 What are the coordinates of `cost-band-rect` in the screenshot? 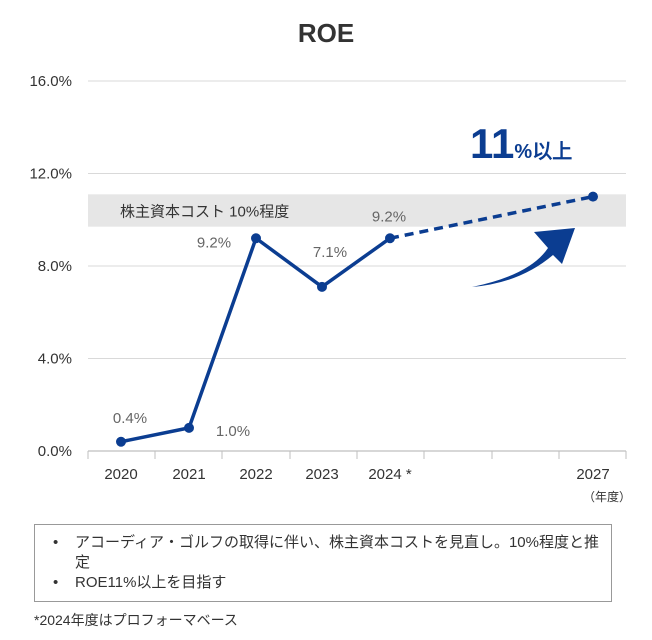 It's located at (357, 210).